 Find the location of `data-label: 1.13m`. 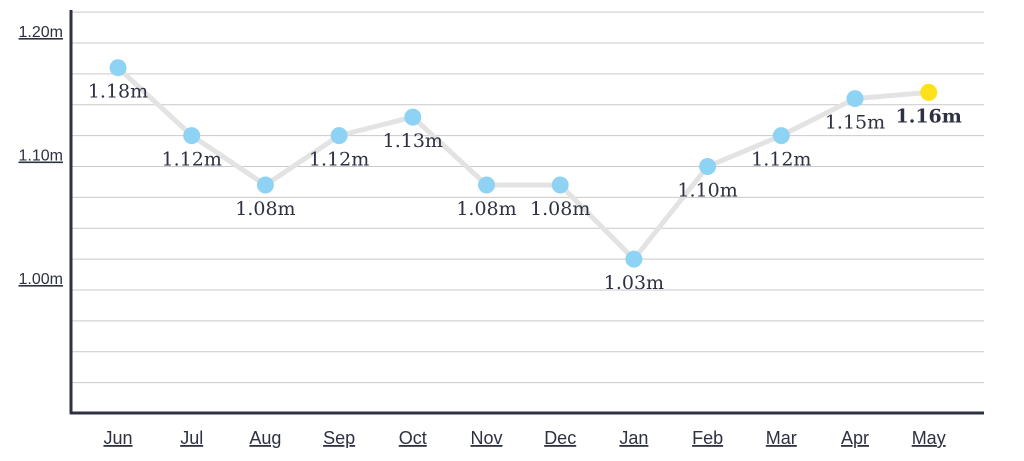

data-label: 1.13m is located at coordinates (413, 141).